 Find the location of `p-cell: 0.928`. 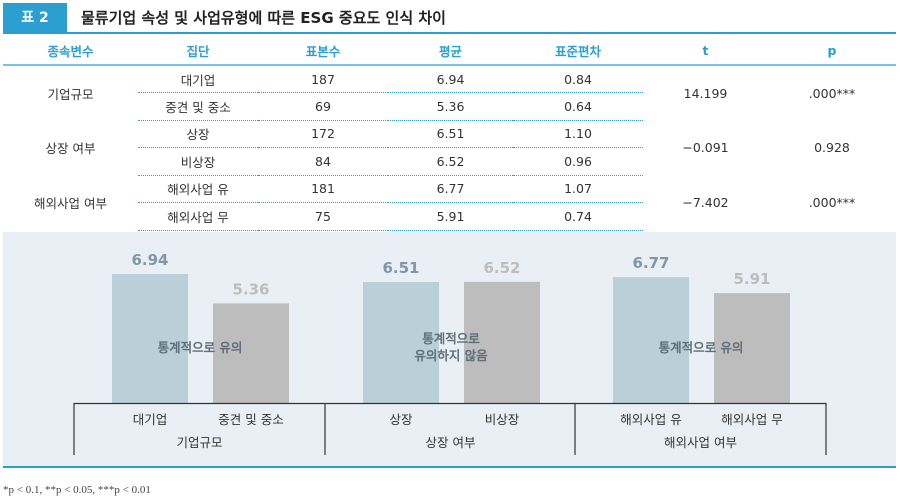

p-cell: 0.928 is located at coordinates (832, 147).